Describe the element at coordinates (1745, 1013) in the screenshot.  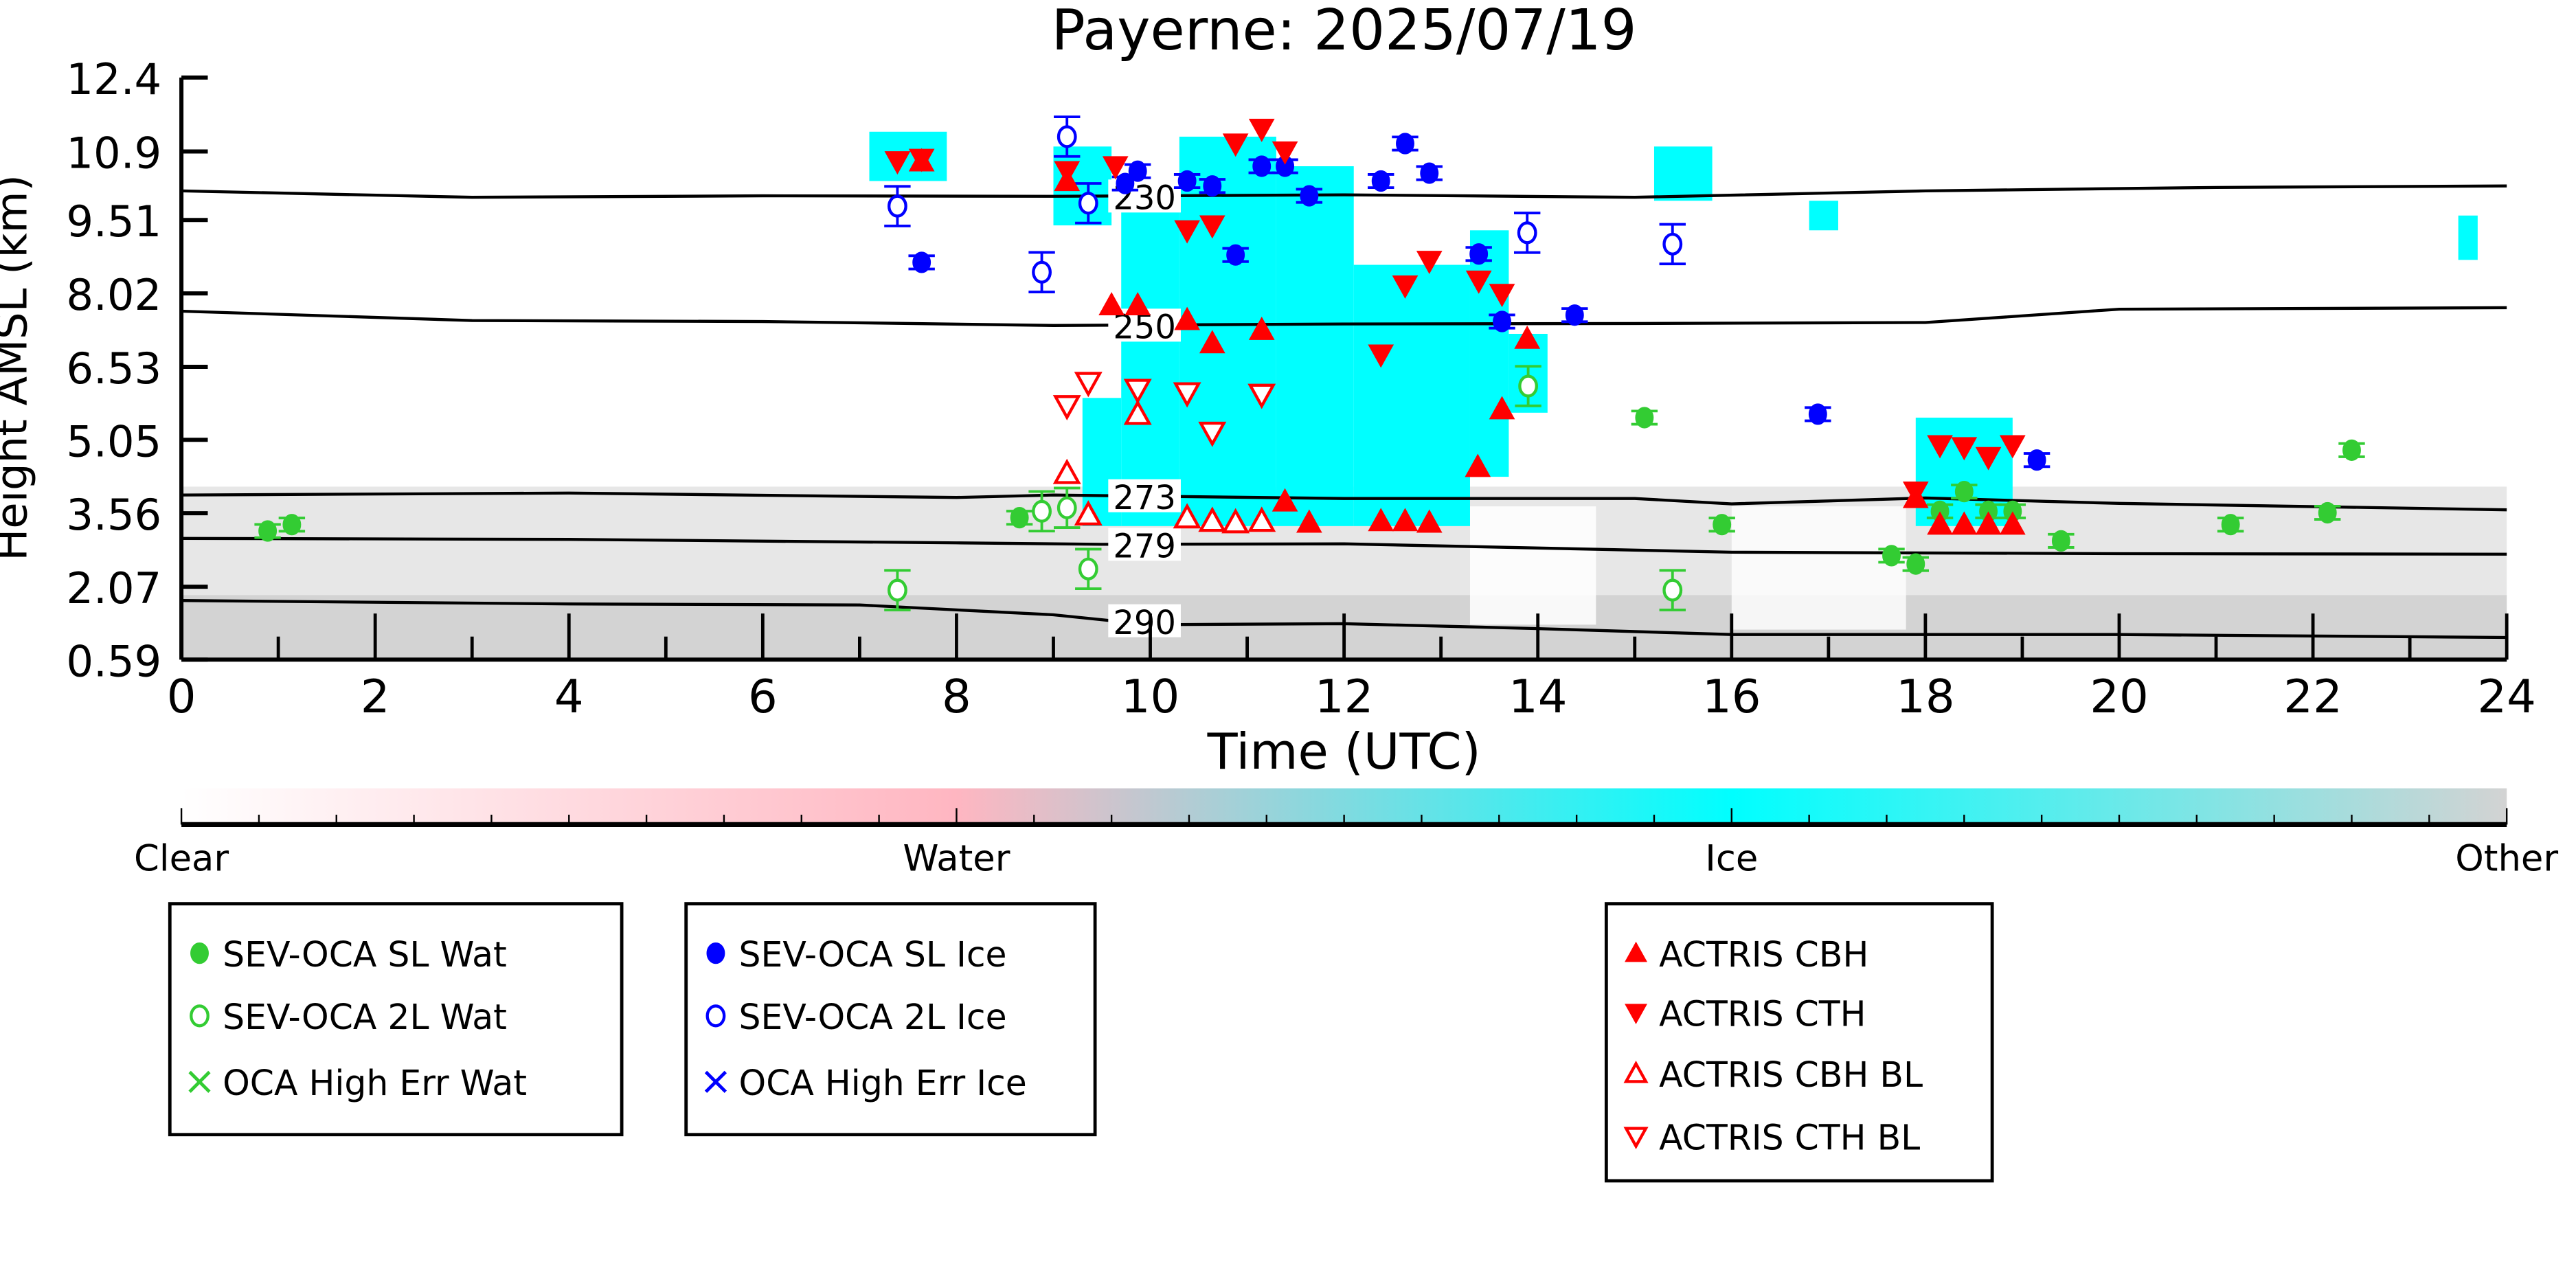
I see `legend-item: ACTRIS CTH` at that location.